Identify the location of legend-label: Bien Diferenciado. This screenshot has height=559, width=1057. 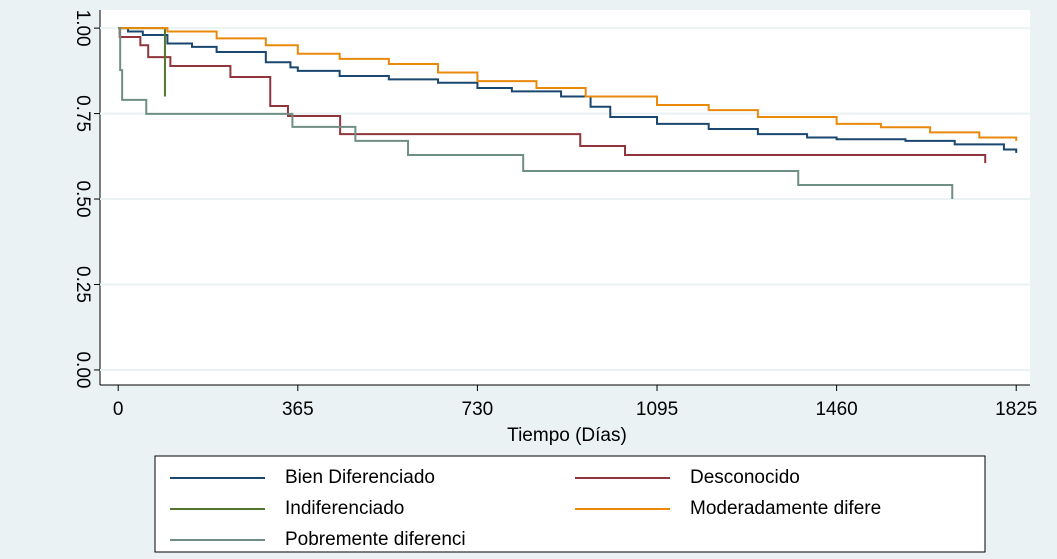
(360, 477).